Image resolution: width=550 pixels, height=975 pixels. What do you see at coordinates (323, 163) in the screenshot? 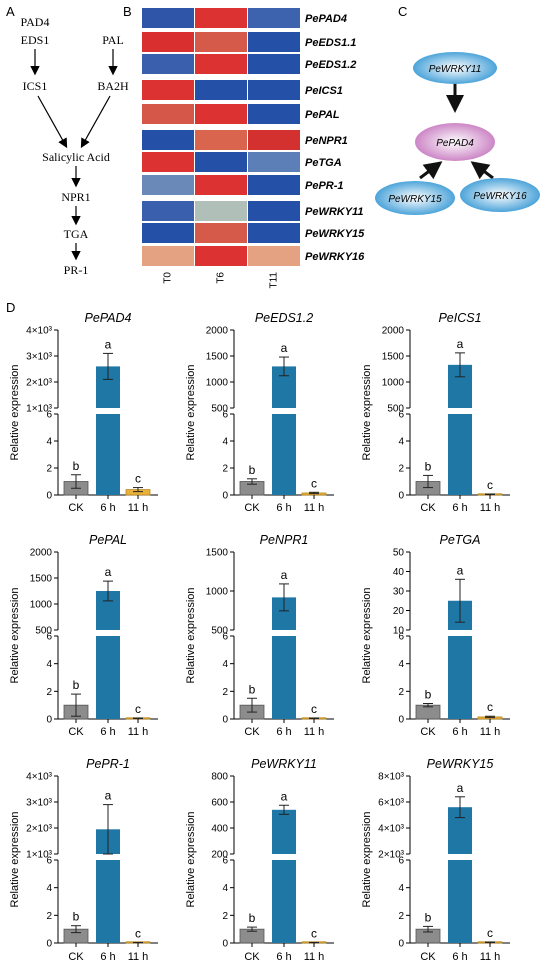
I see `heatmap-row-label: PeTGA` at bounding box center [323, 163].